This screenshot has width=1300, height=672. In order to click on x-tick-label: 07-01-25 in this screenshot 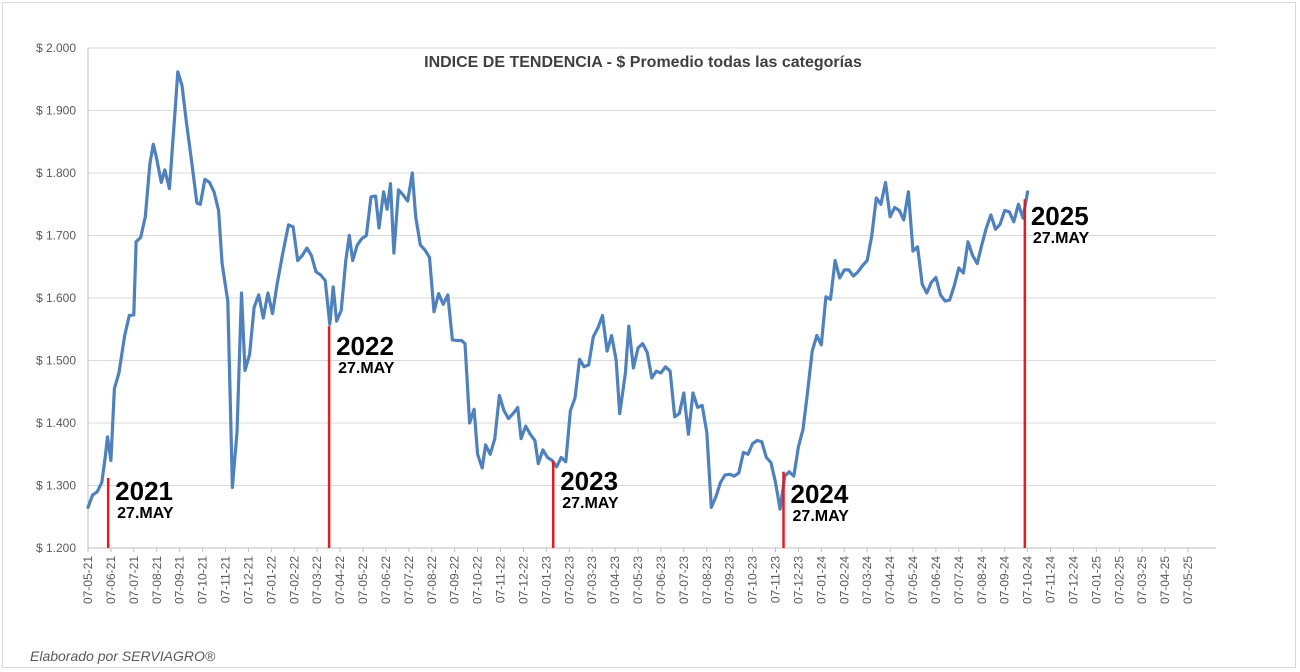, I will do `click(1096, 580)`.